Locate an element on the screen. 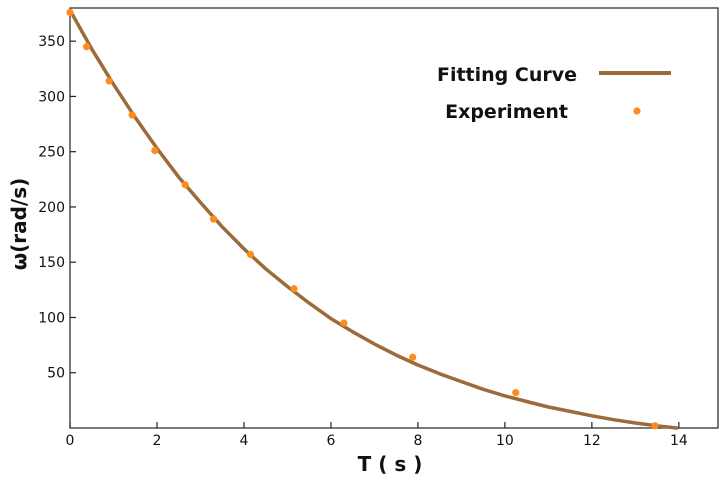  y-tick-label: 200 is located at coordinates (51, 208).